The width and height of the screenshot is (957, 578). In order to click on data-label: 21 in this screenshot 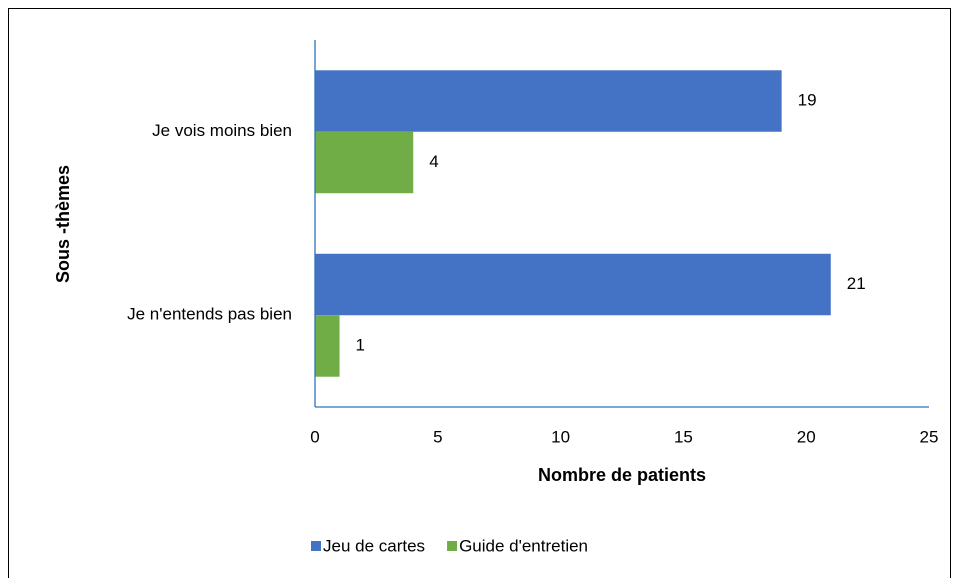, I will do `click(856, 283)`.